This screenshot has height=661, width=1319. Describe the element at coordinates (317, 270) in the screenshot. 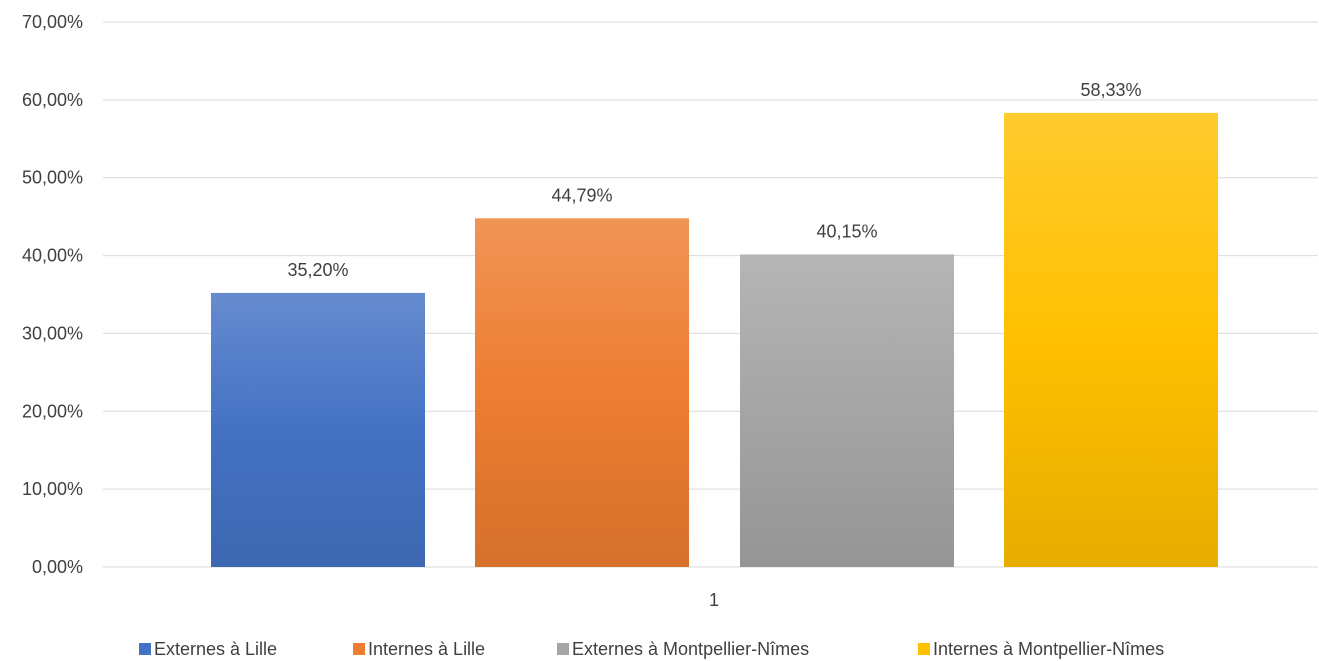

I see `data-label: 35,20%` at that location.